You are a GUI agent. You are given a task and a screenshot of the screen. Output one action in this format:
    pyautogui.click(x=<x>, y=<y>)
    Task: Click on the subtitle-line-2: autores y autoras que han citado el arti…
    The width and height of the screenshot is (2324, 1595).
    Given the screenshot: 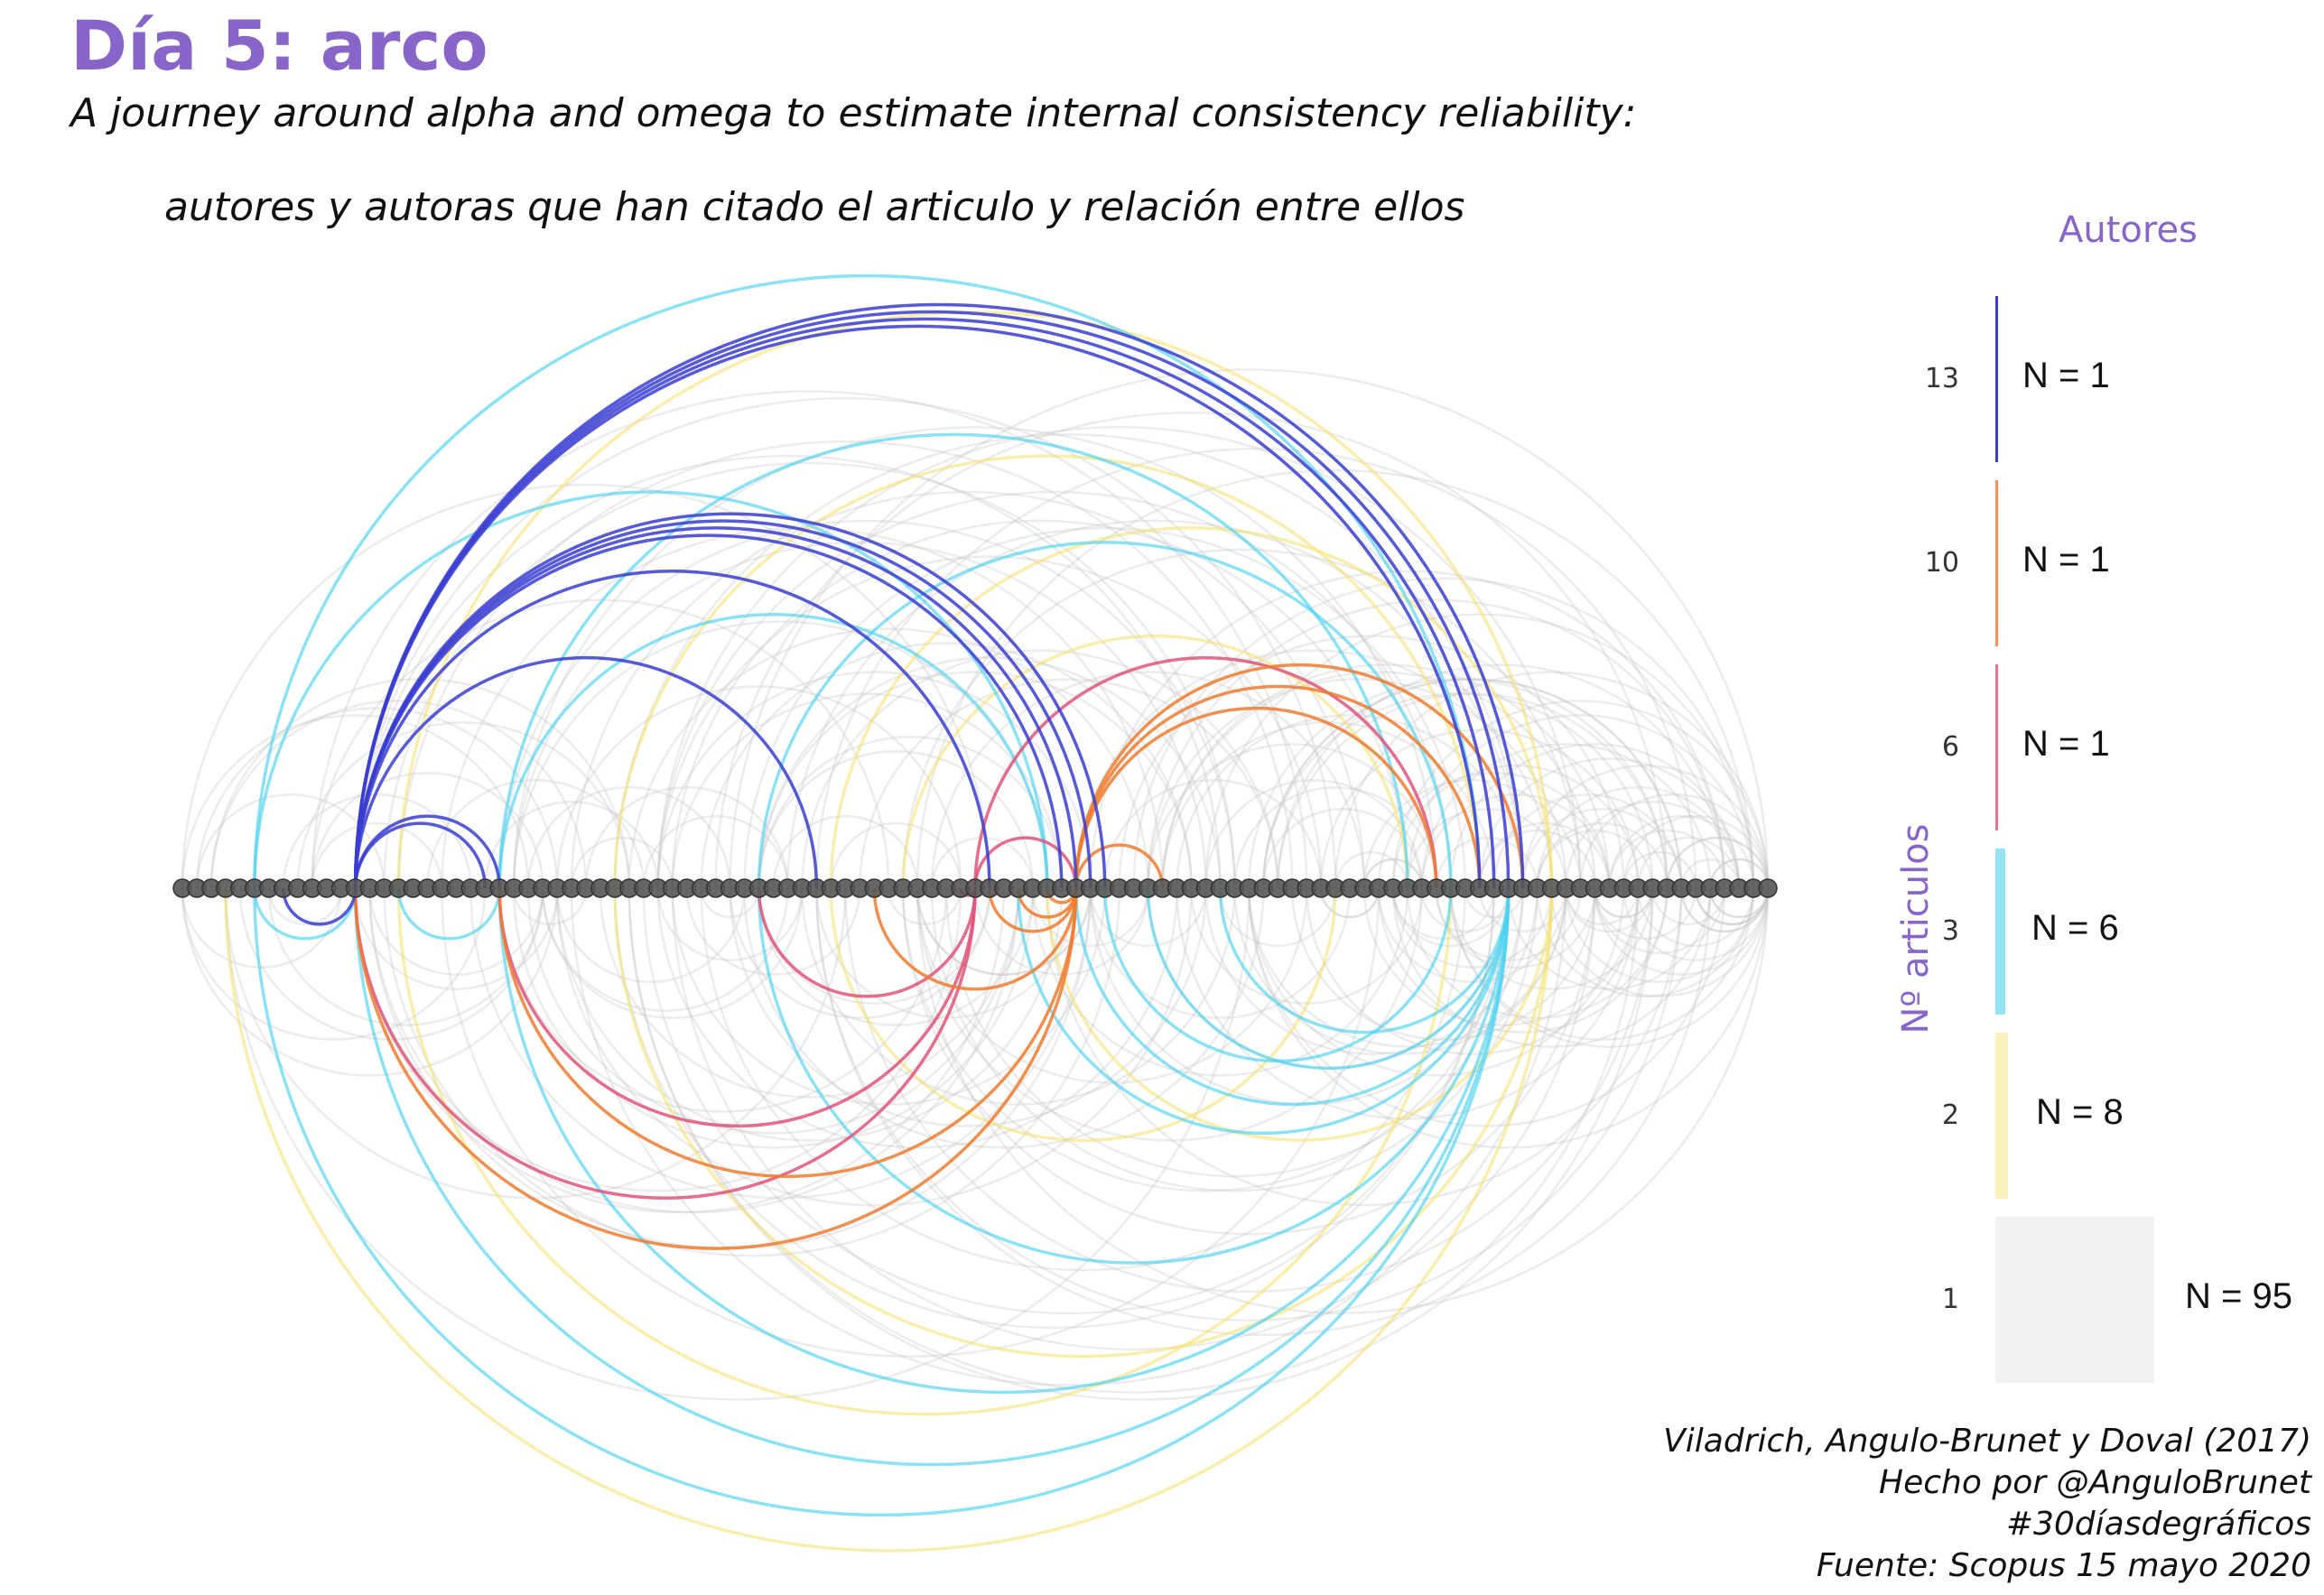 What is the action you would take?
    pyautogui.click(x=814, y=207)
    